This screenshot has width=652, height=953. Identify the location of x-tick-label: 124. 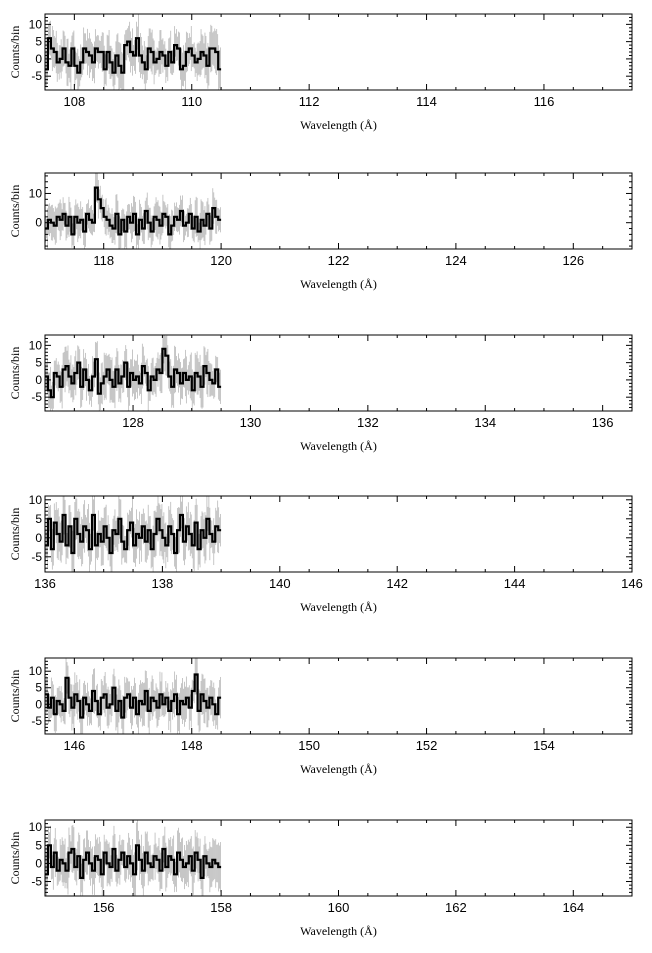
(456, 260).